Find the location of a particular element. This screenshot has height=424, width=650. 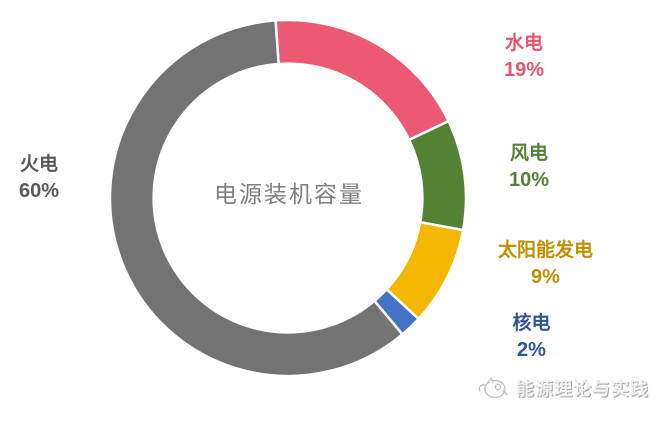

legend-label-wind: 风电 10% is located at coordinates (529, 167).